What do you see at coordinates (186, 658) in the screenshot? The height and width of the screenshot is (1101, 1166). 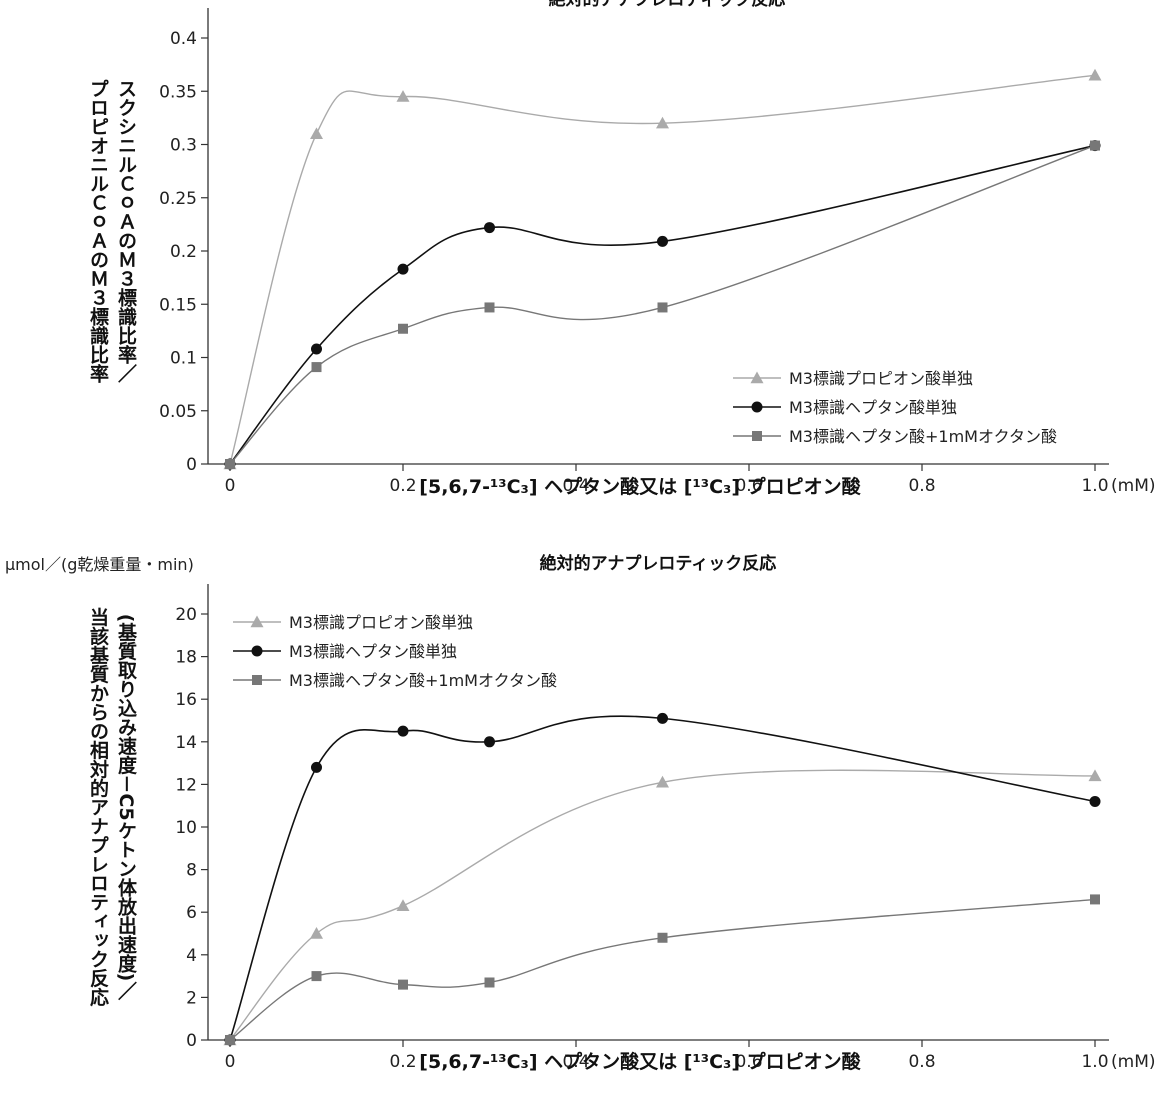 I see `y-tick-label: 18` at bounding box center [186, 658].